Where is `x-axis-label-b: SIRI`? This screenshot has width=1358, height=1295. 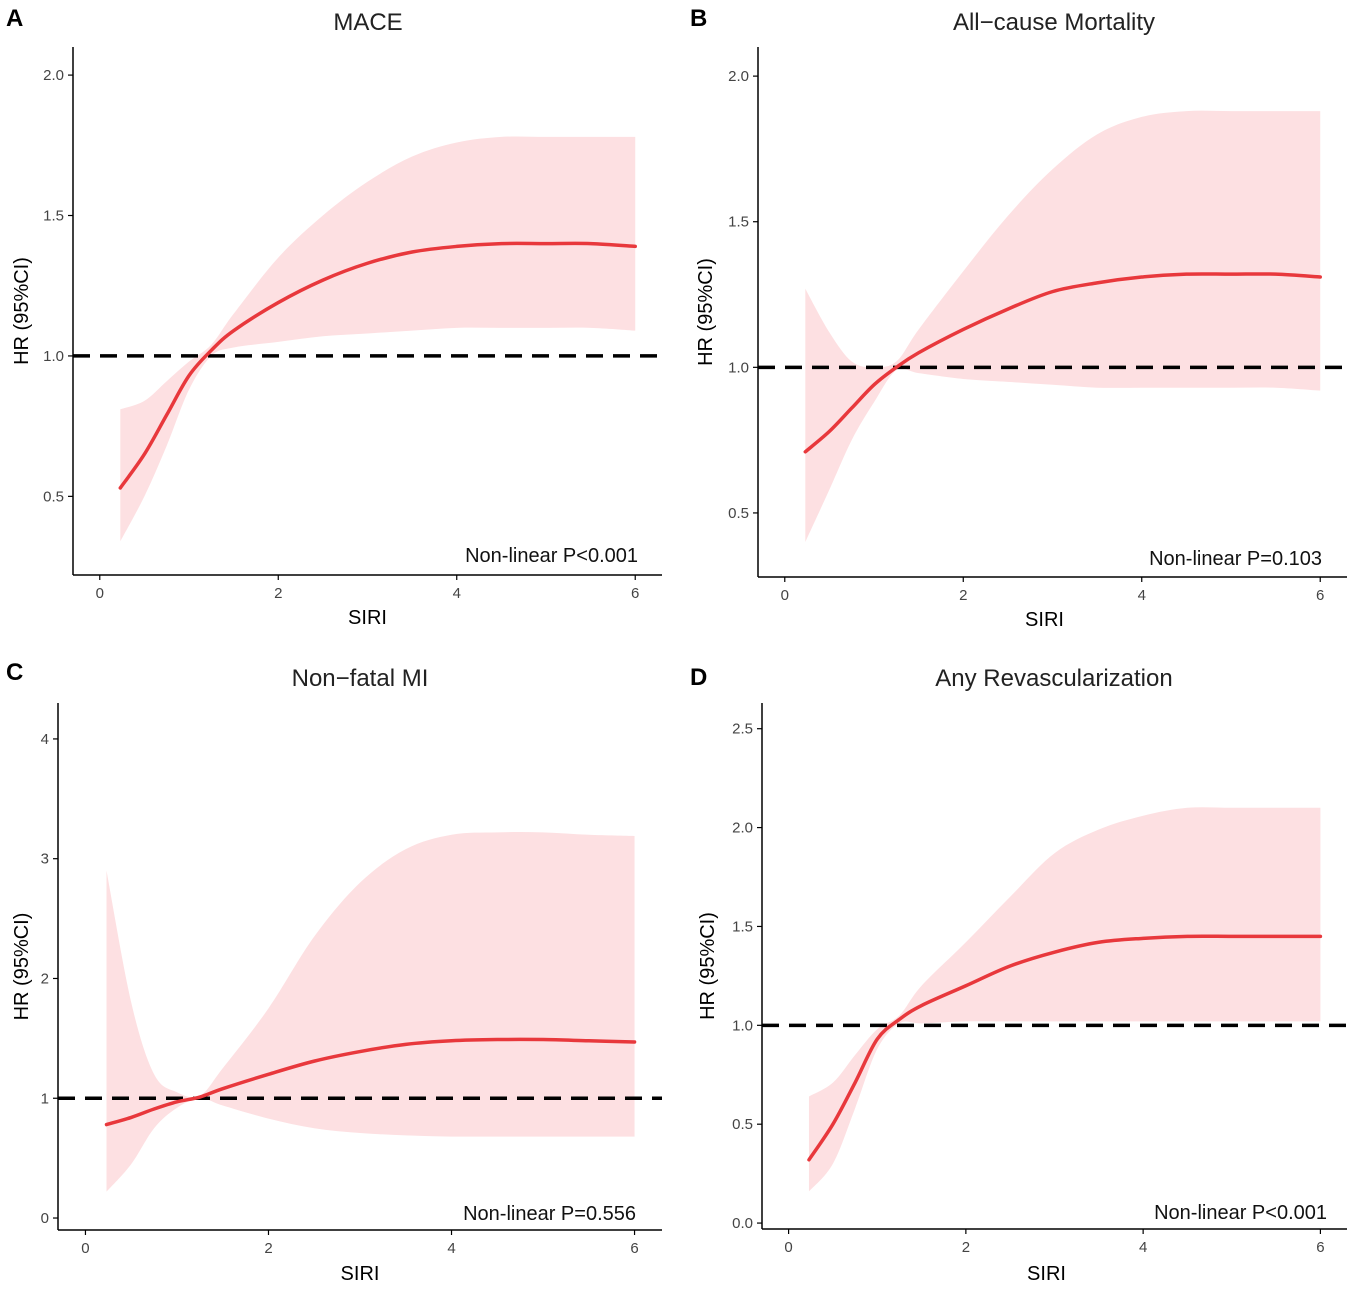 x-axis-label-b: SIRI is located at coordinates (1044, 620).